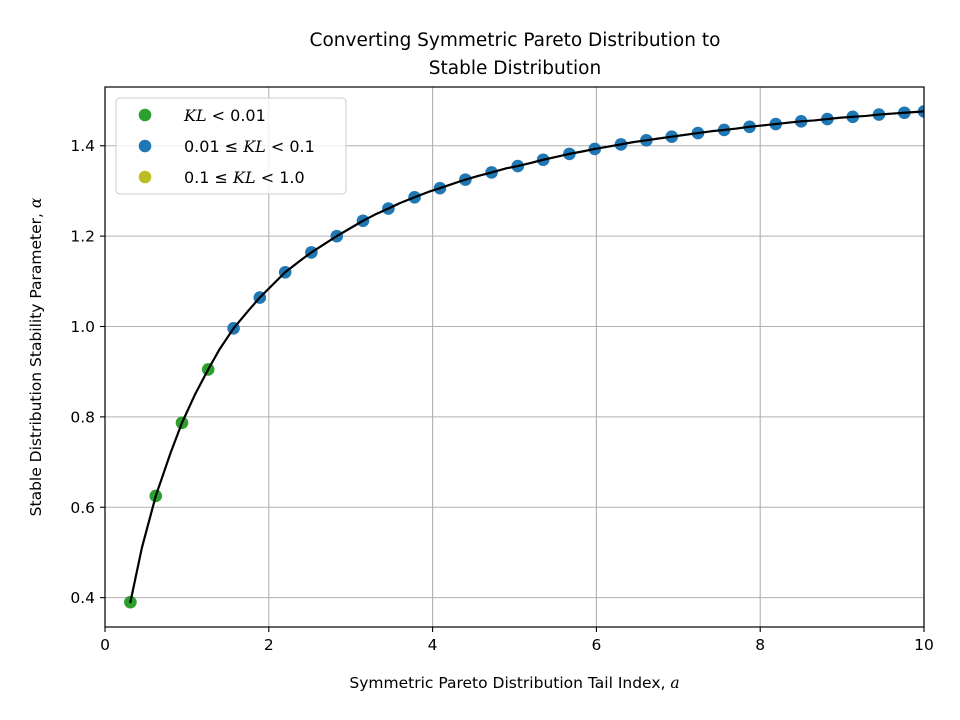 The width and height of the screenshot is (960, 720). I want to click on legend: KL < 0.01 0.01 ≤ KL < 0.1 0.1 ≤ KL < 1.0, so click(231, 146).